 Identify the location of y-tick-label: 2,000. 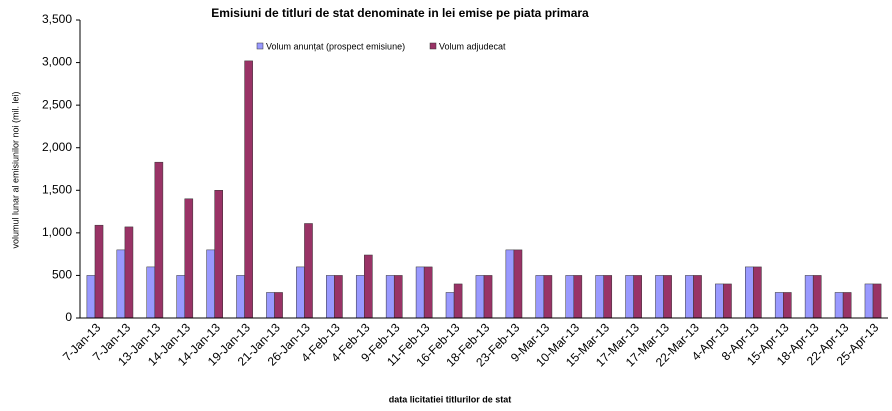
(57, 147).